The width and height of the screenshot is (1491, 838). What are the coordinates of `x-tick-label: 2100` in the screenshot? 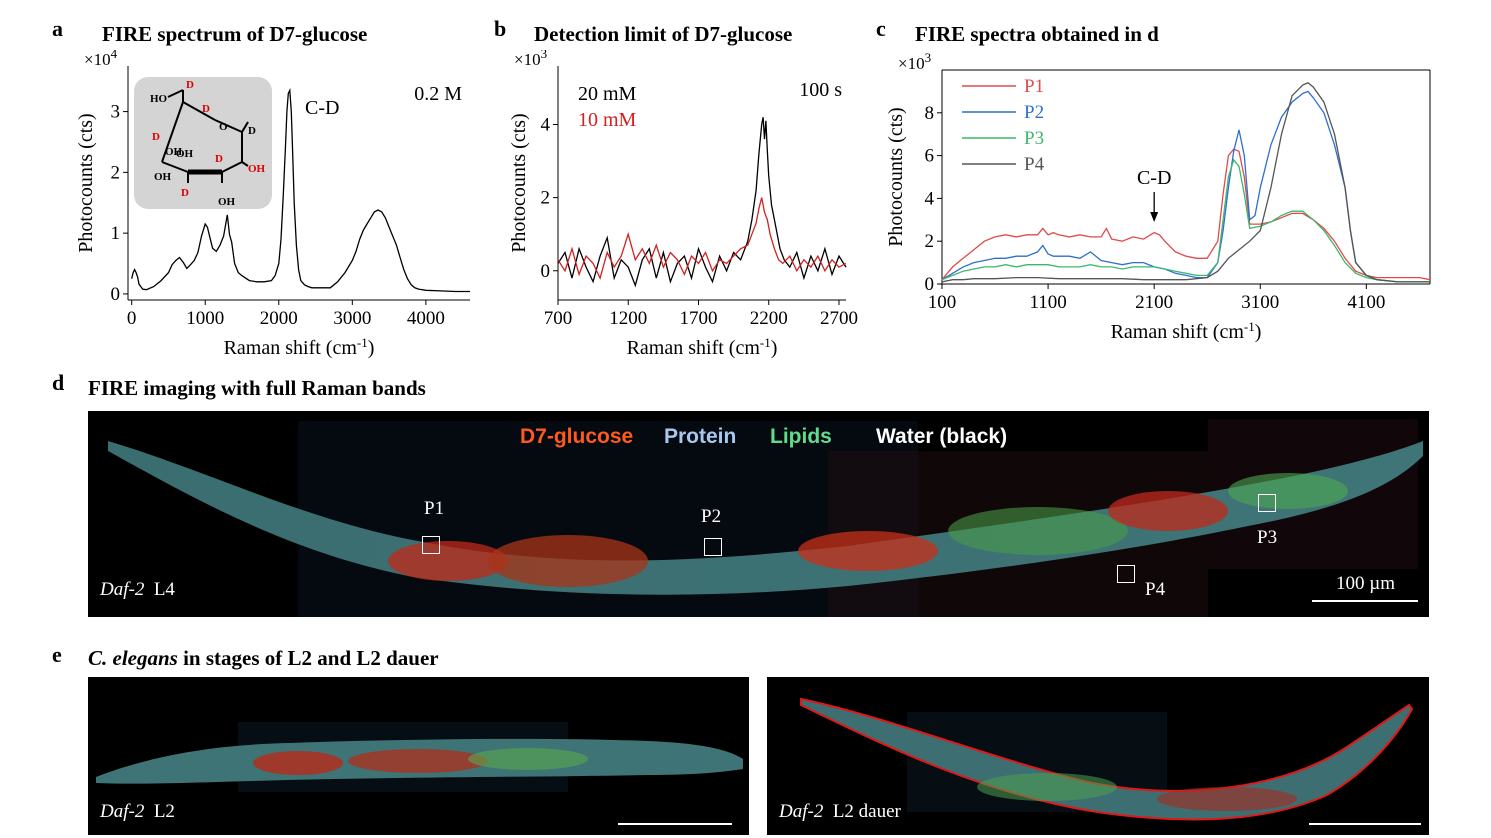 It's located at (1154, 302).